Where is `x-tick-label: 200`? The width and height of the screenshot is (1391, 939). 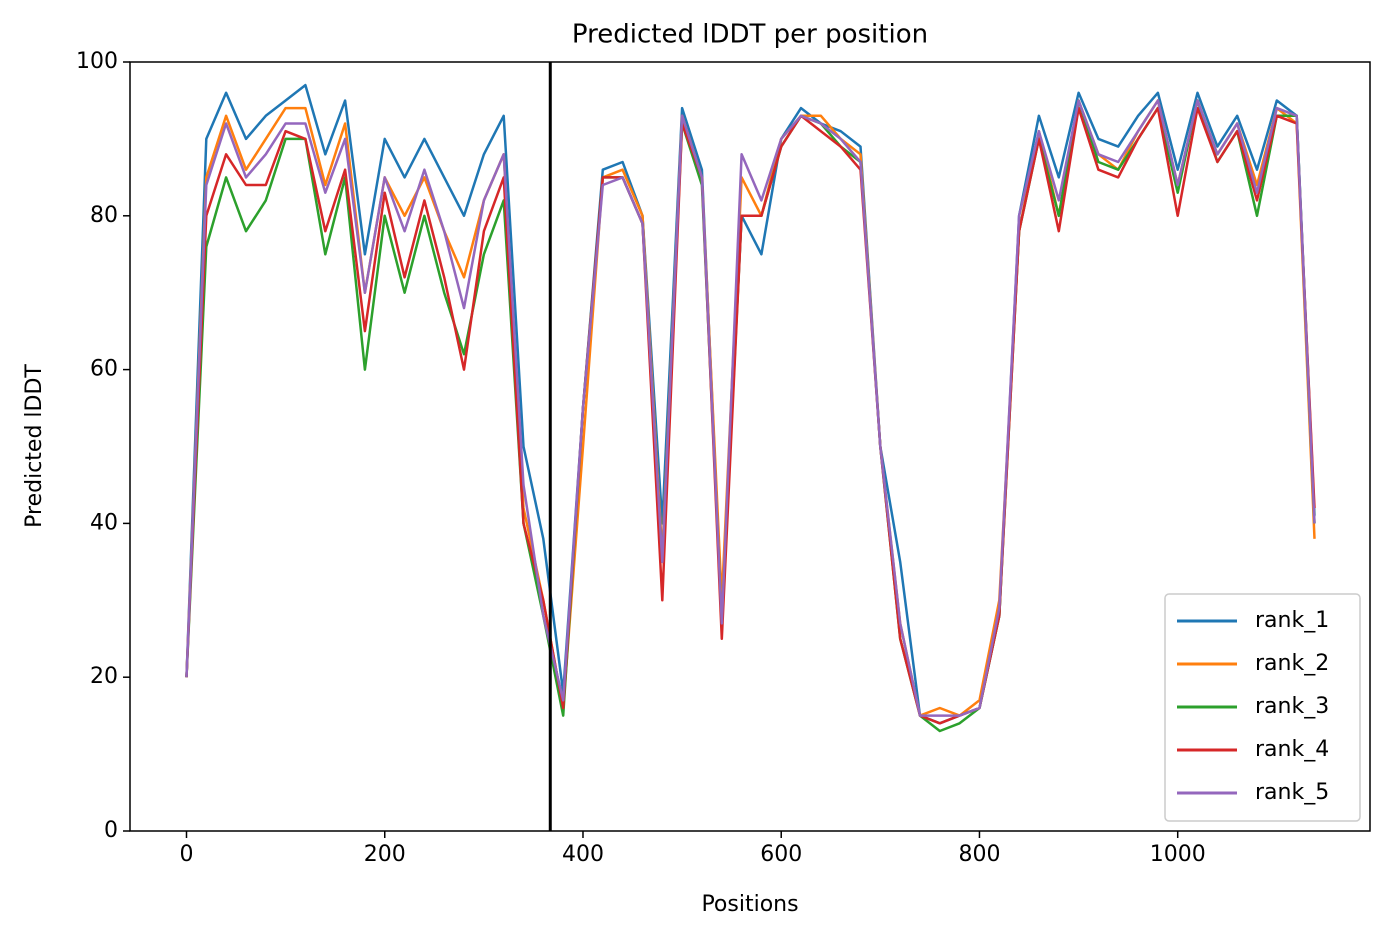
x-tick-label: 200 is located at coordinates (385, 854).